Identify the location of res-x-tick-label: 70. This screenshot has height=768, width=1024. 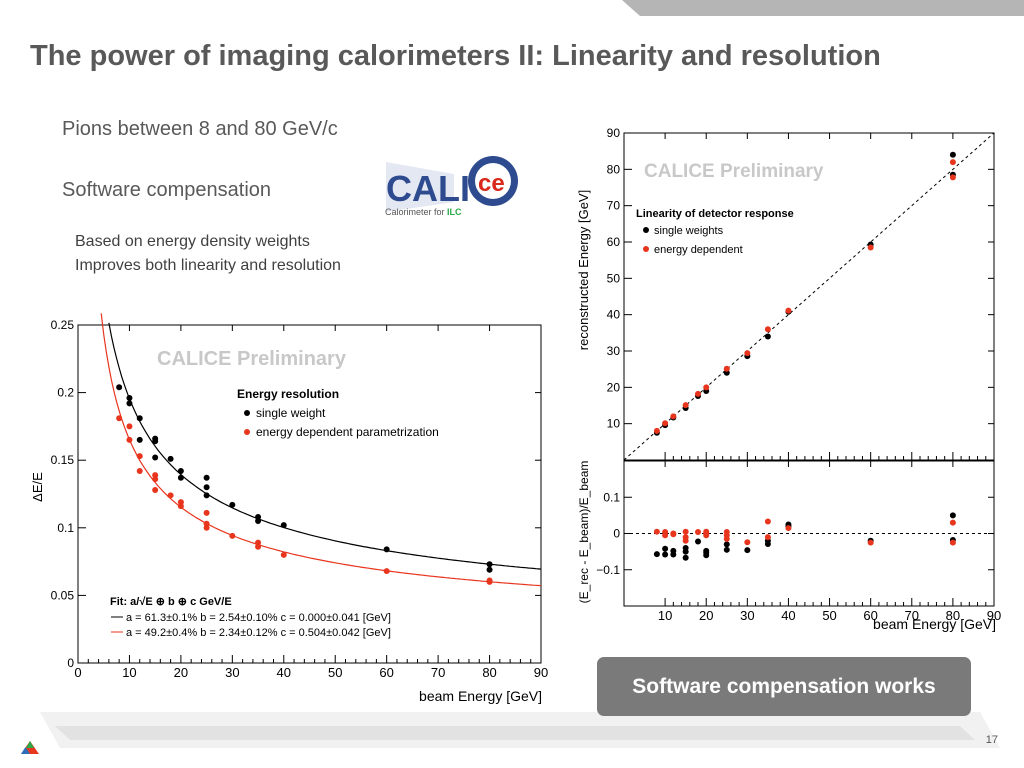
(438, 672).